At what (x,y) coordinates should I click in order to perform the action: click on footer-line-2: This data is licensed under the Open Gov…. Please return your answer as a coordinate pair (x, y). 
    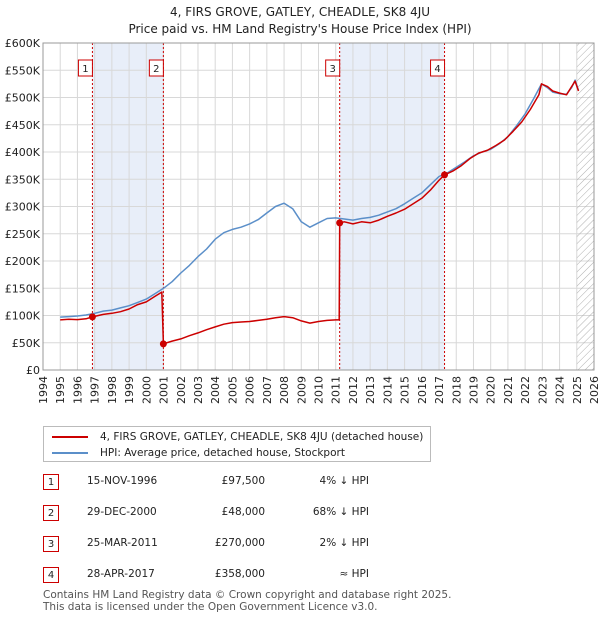
    Looking at the image, I should click on (210, 607).